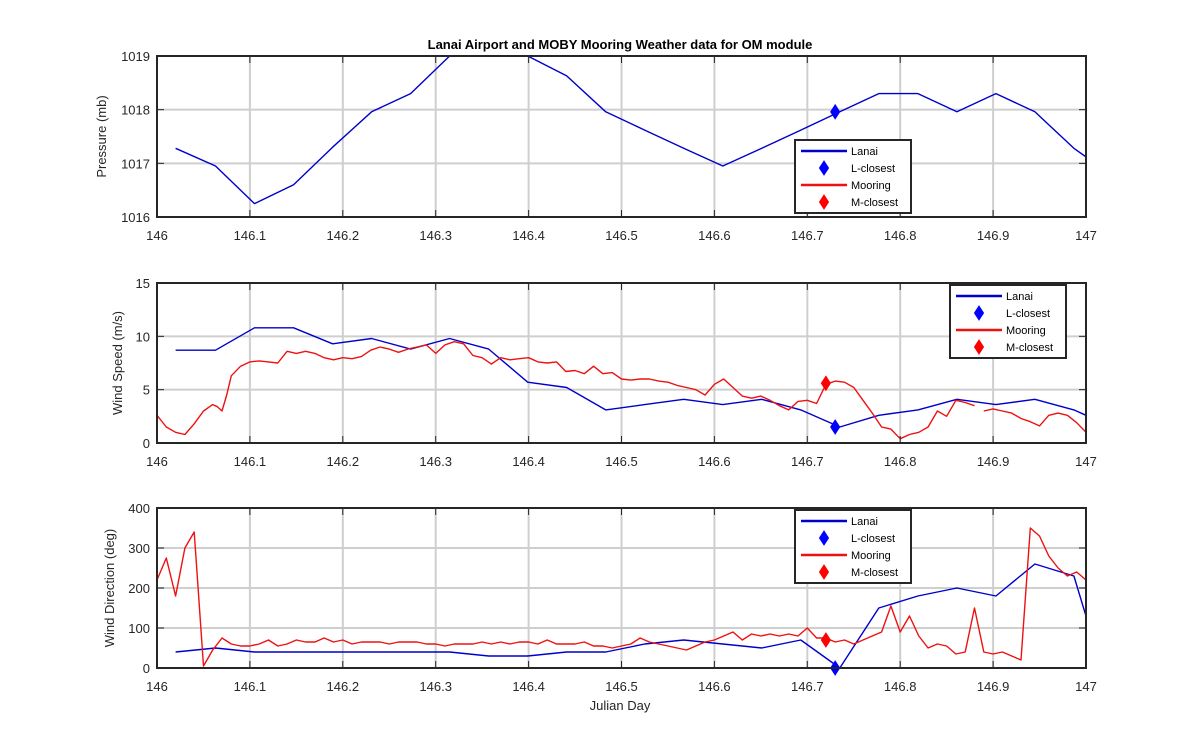 The height and width of the screenshot is (750, 1200). What do you see at coordinates (135, 217) in the screenshot?
I see `y-tick-label: 1016` at bounding box center [135, 217].